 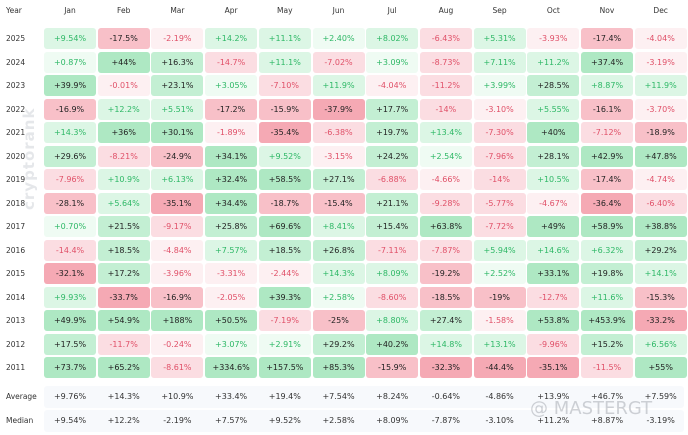 I want to click on cell: +10.9%, so click(x=123, y=179).